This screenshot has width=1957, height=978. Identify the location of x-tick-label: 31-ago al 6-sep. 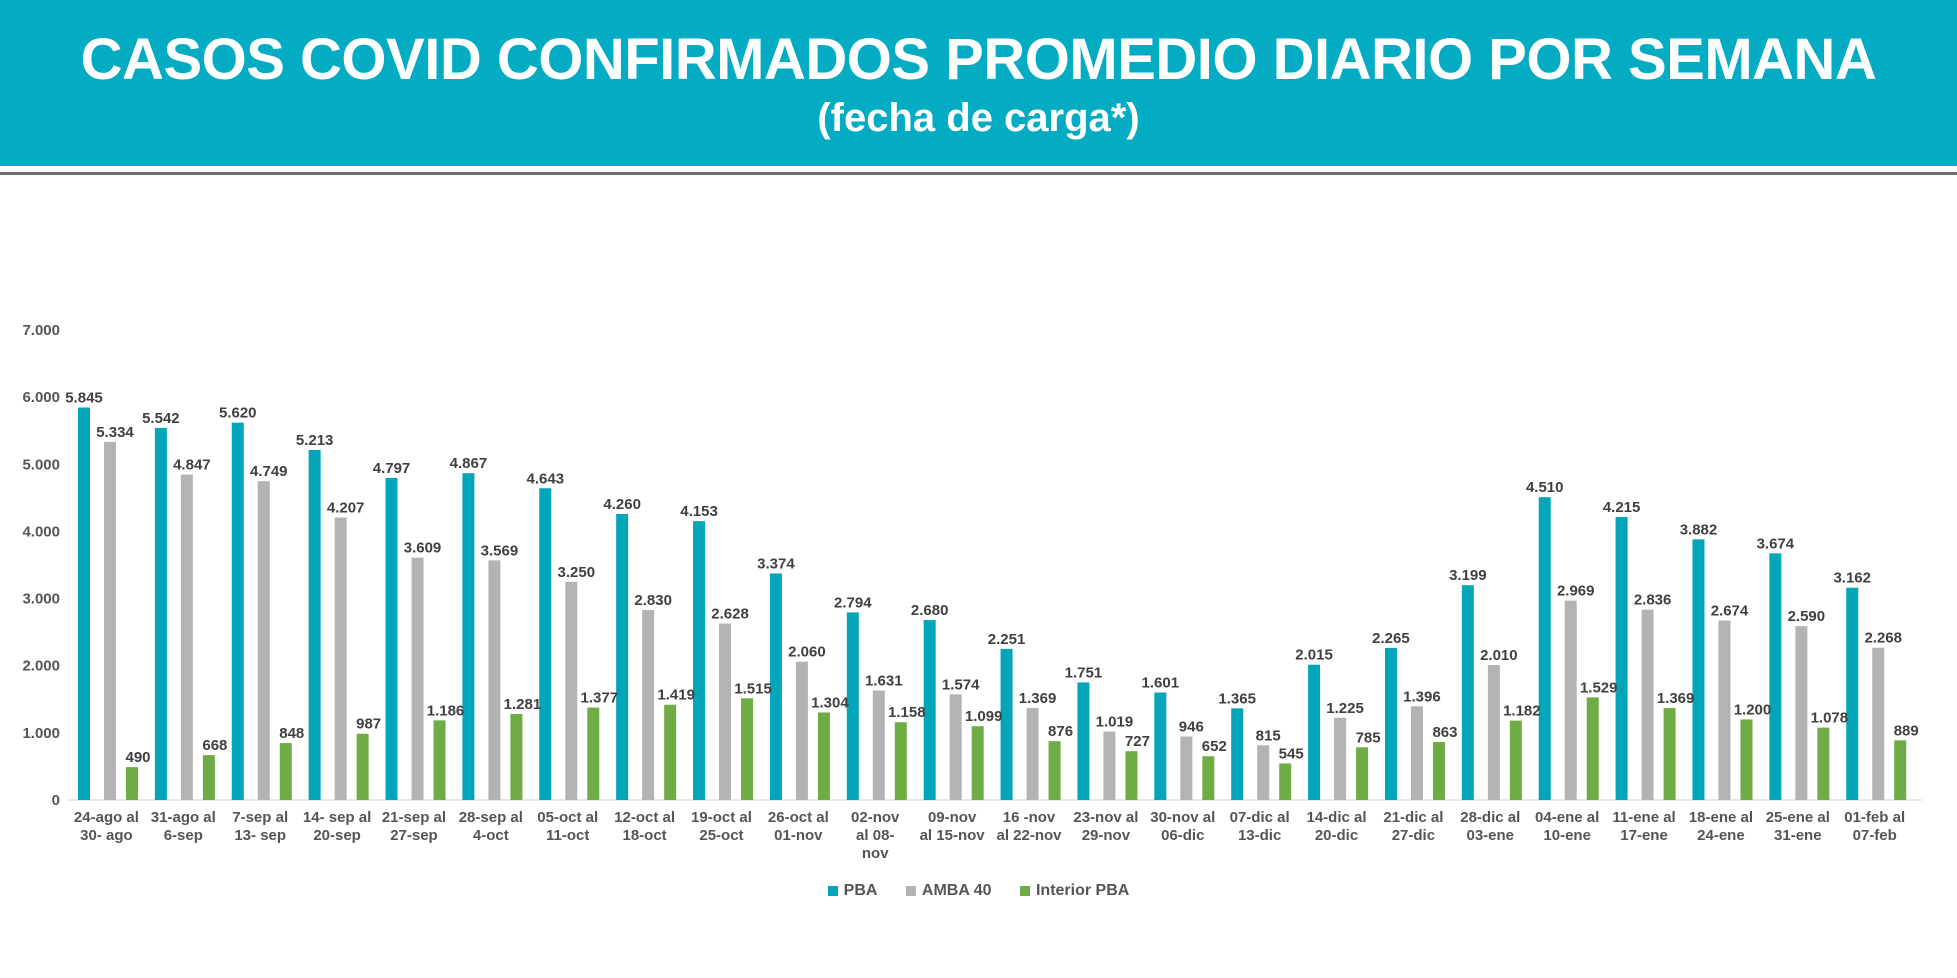
(183, 826).